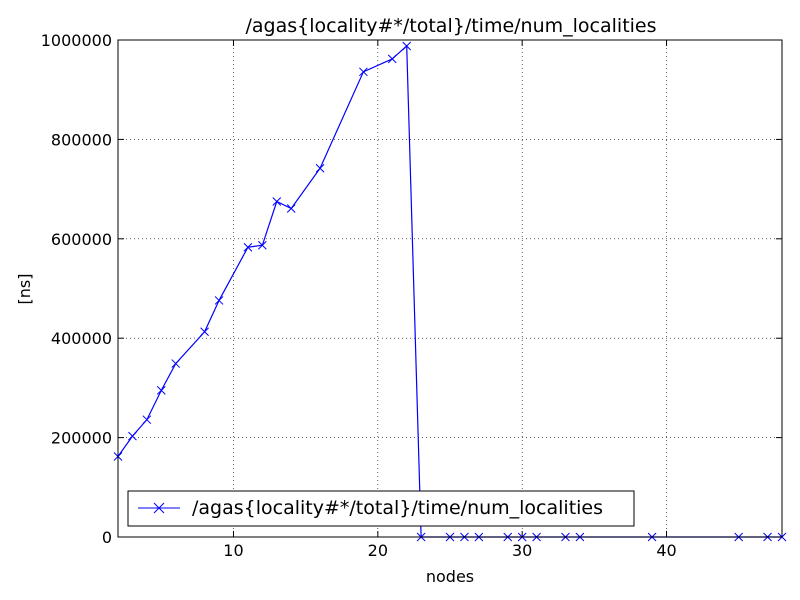  Describe the element at coordinates (522, 550) in the screenshot. I see `x-tick-label: 30` at that location.